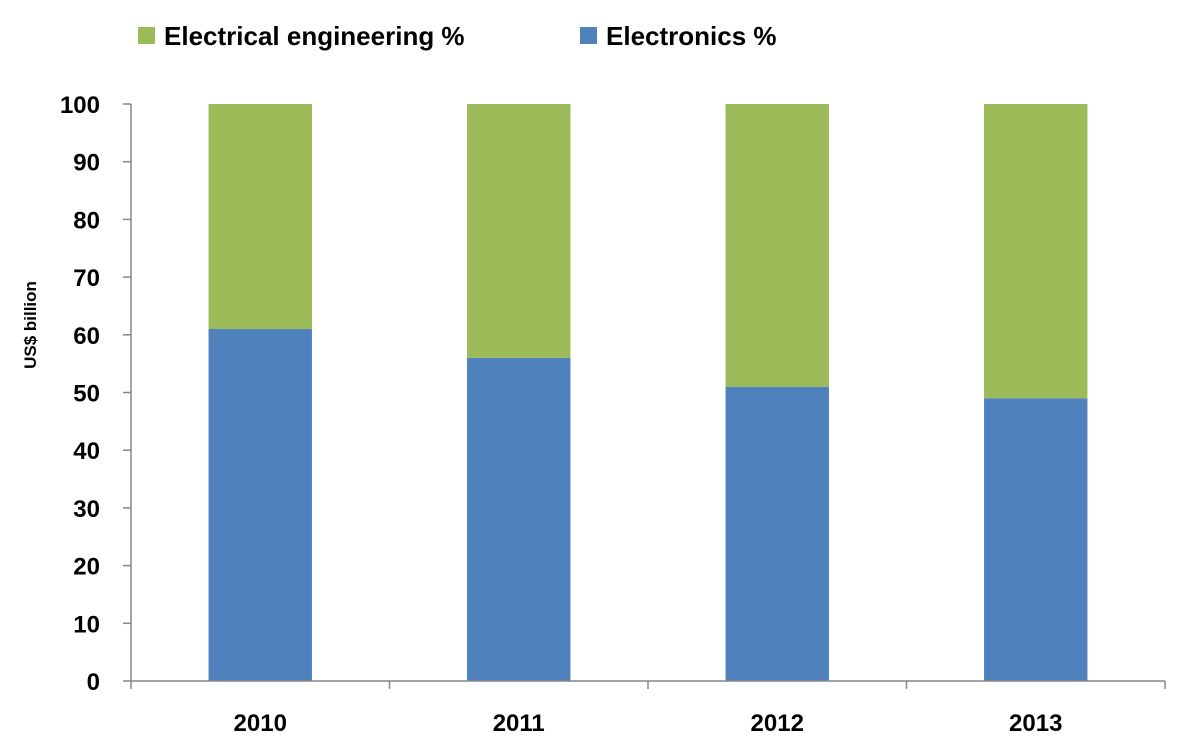 The image size is (1177, 742). What do you see at coordinates (86, 394) in the screenshot?
I see `y-tick-label: 50` at bounding box center [86, 394].